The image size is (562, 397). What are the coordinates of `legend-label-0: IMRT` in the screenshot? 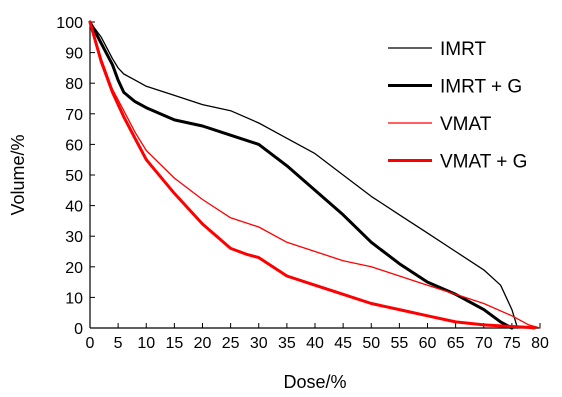 It's located at (463, 49).